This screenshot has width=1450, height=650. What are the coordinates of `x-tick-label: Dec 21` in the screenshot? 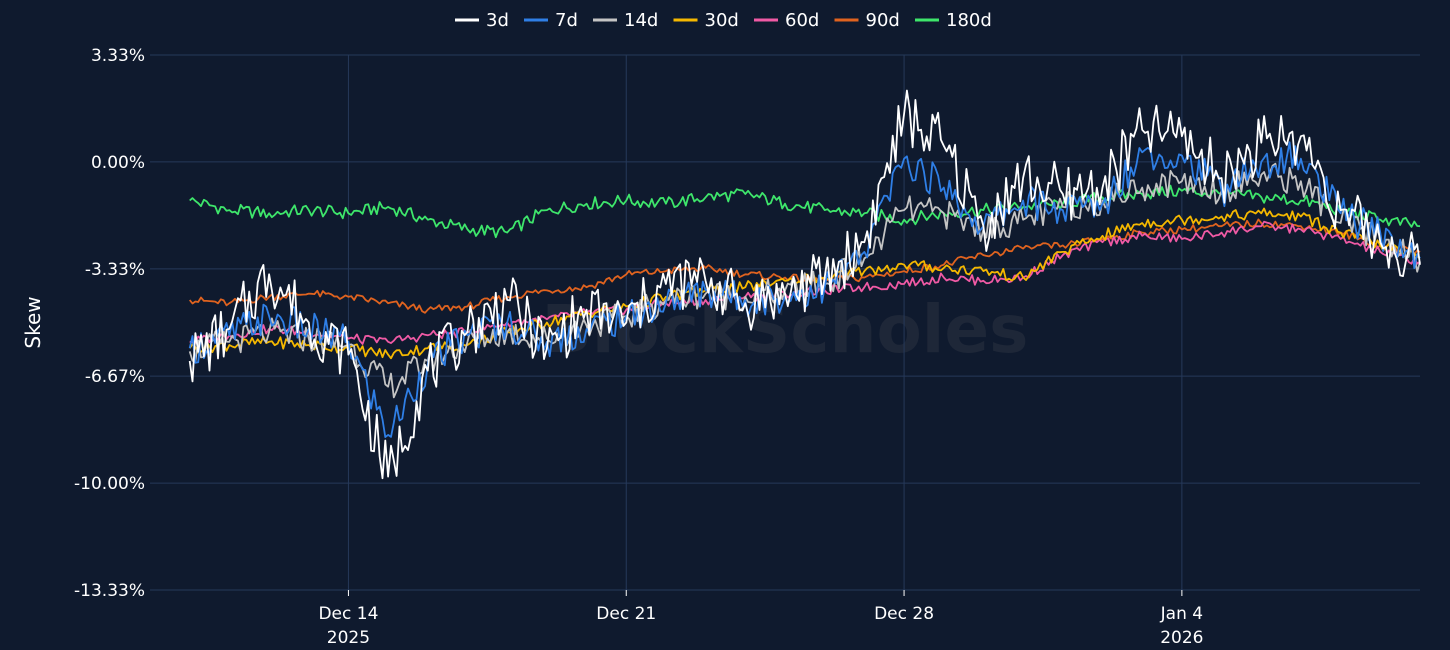 It's located at (626, 614).